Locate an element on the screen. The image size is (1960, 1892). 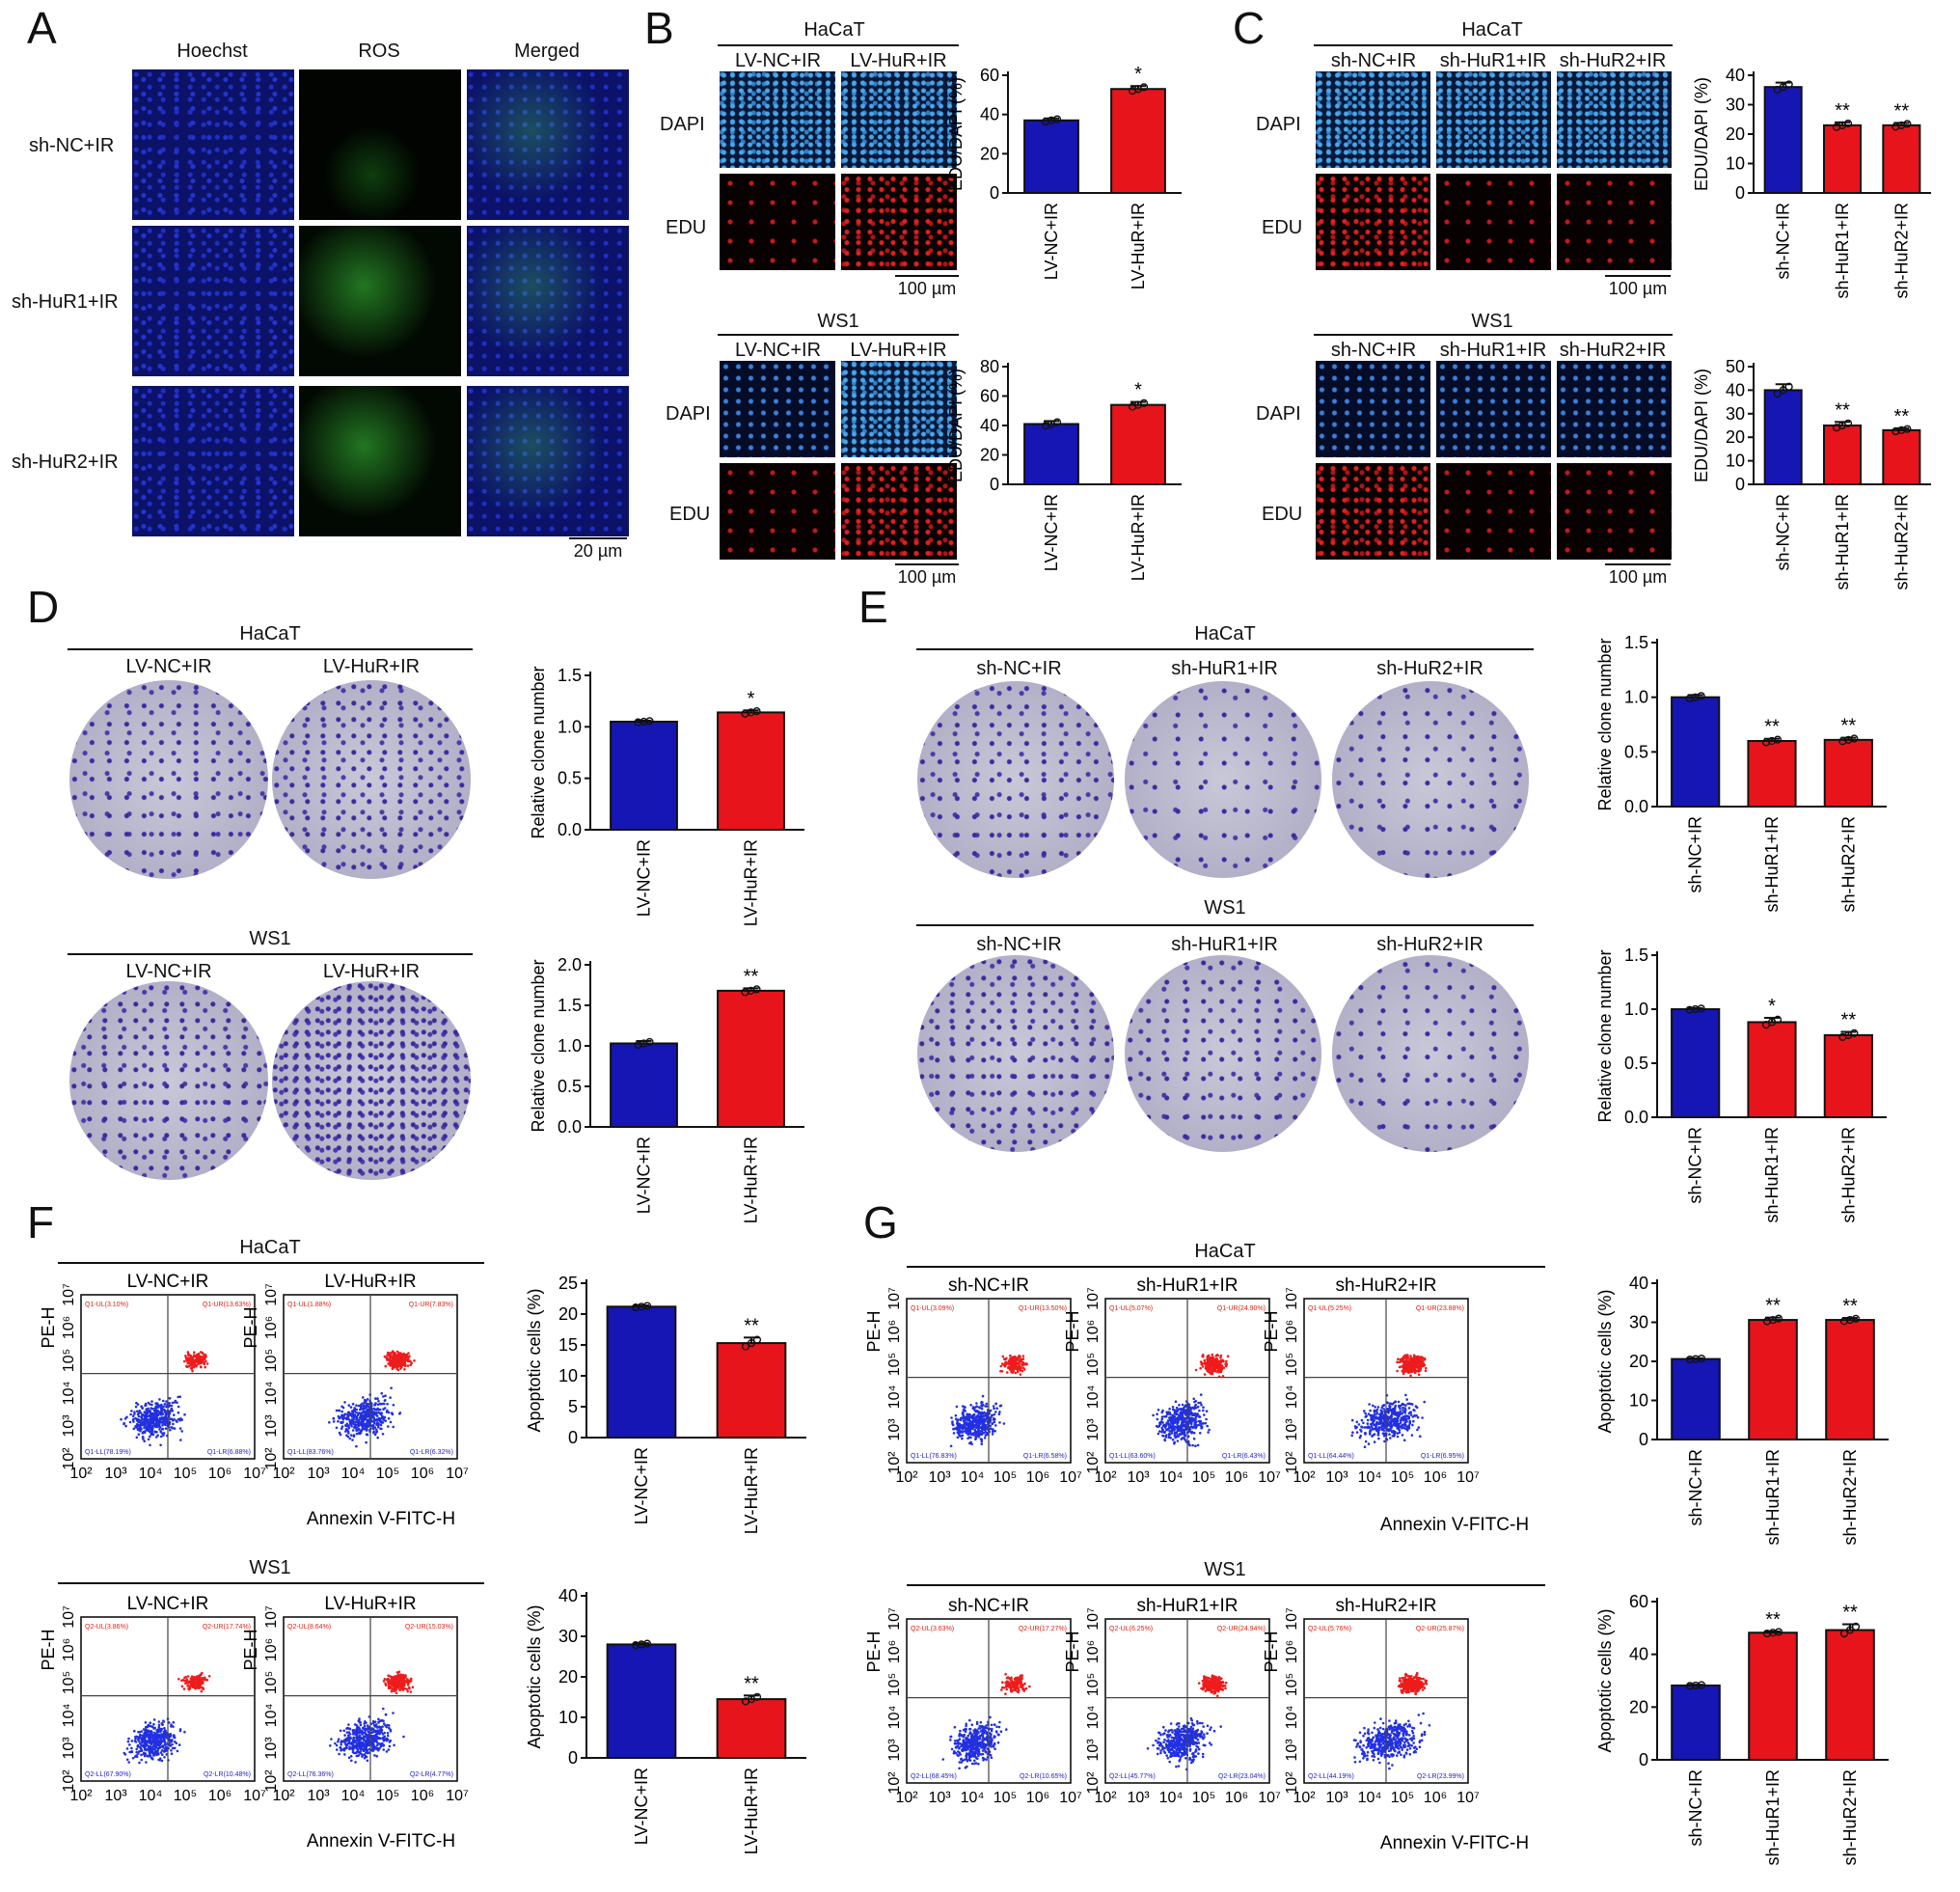
quadrant-lr-label: Q1-LR(6.32%) is located at coordinates (431, 1452).